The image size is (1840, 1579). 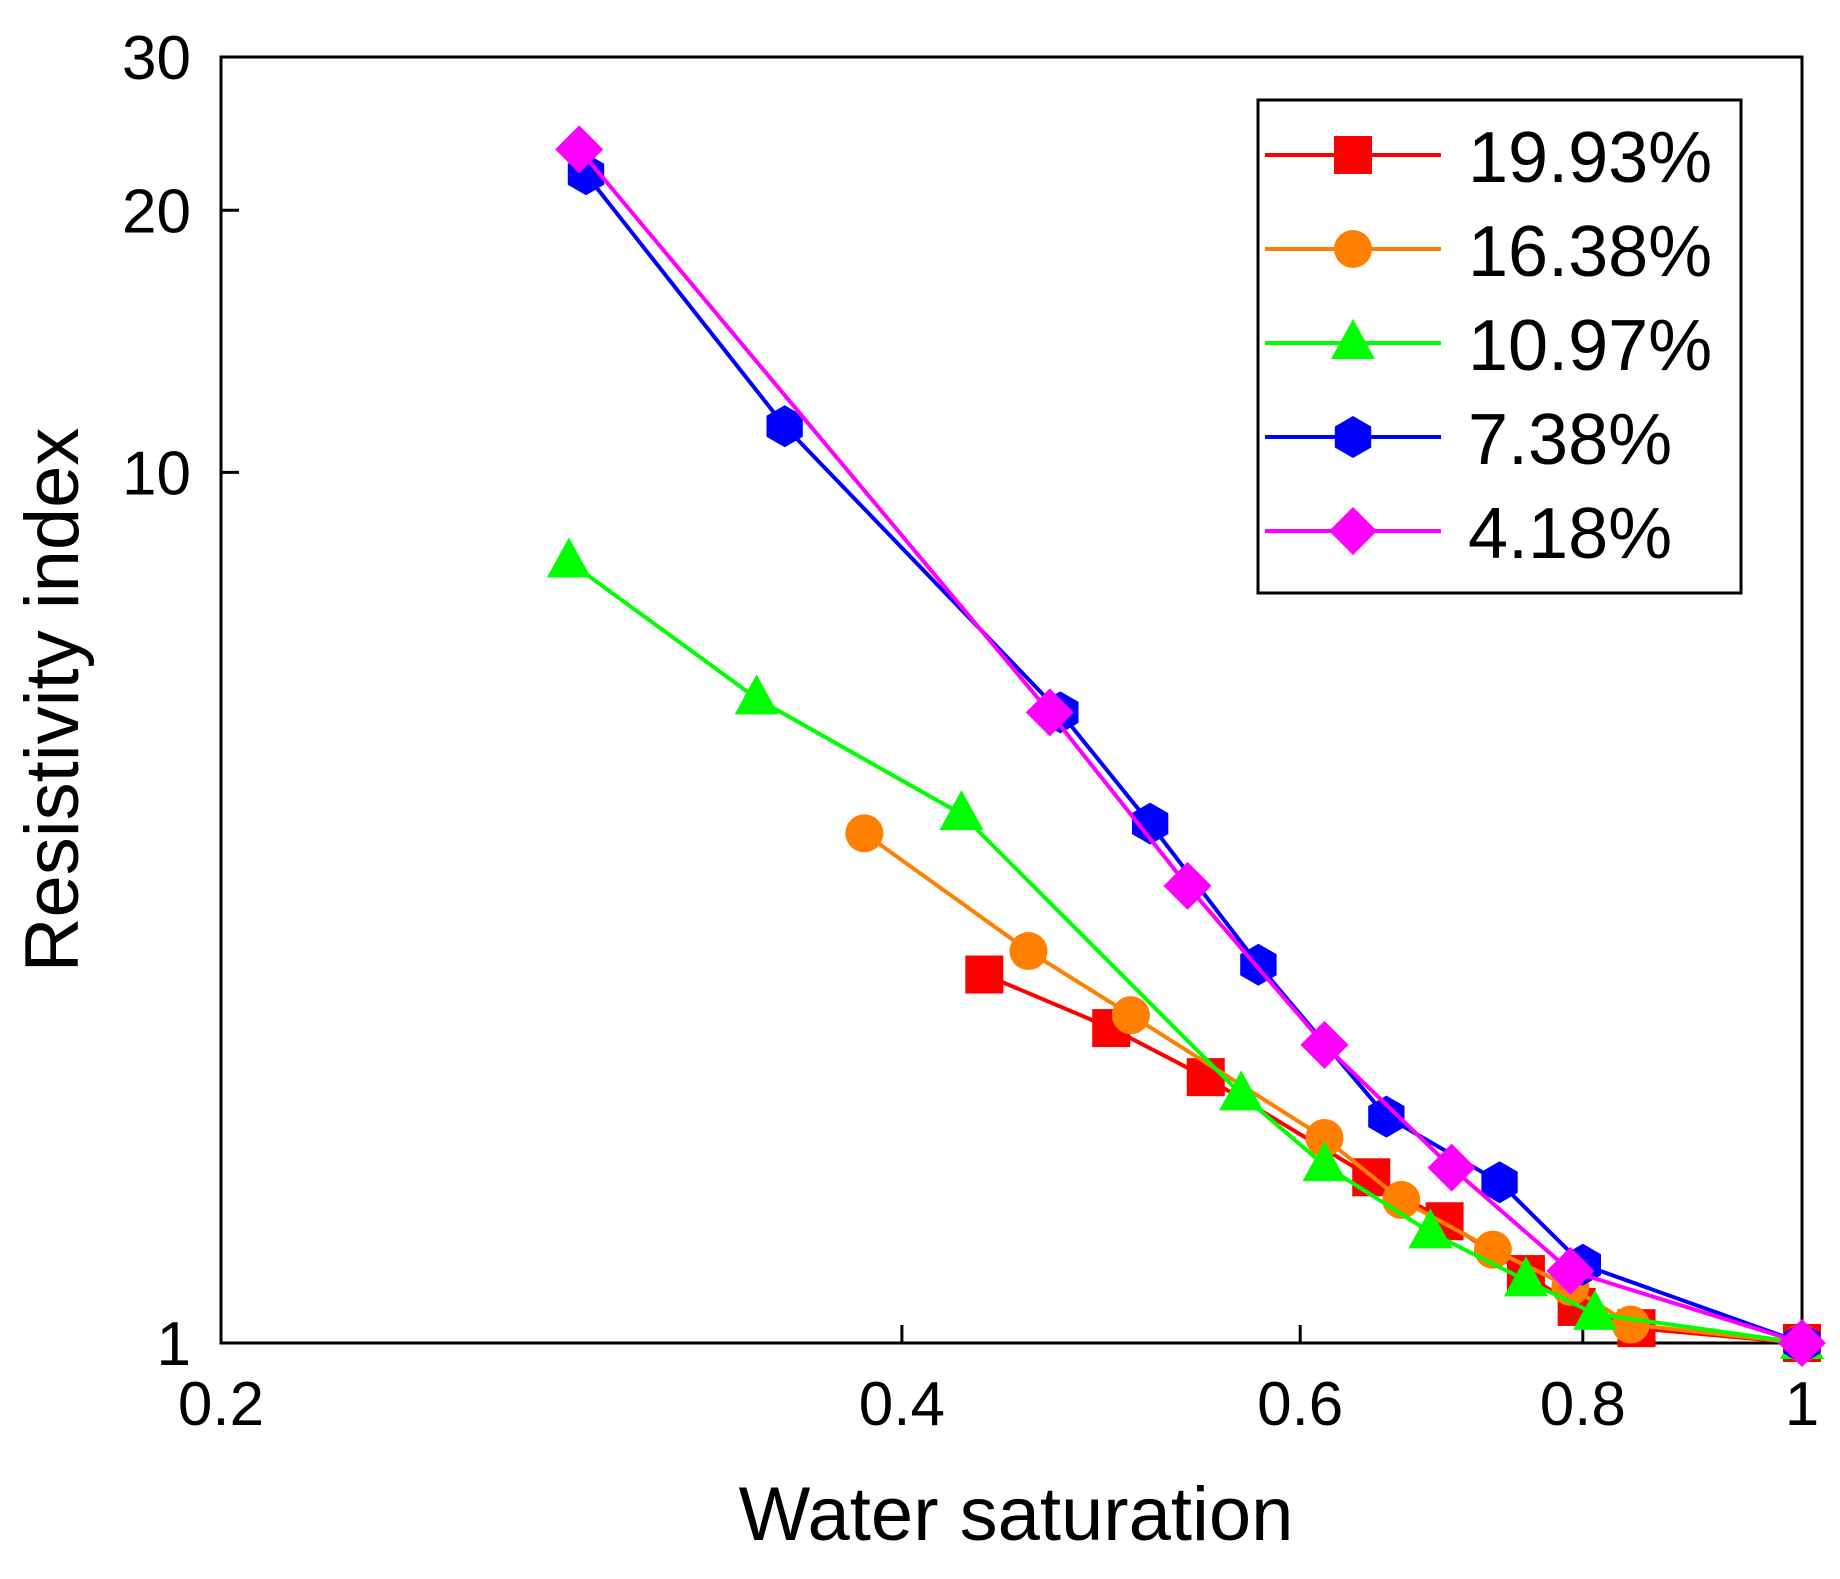 I want to click on legend-item: 19.93%, so click(x=1488, y=158).